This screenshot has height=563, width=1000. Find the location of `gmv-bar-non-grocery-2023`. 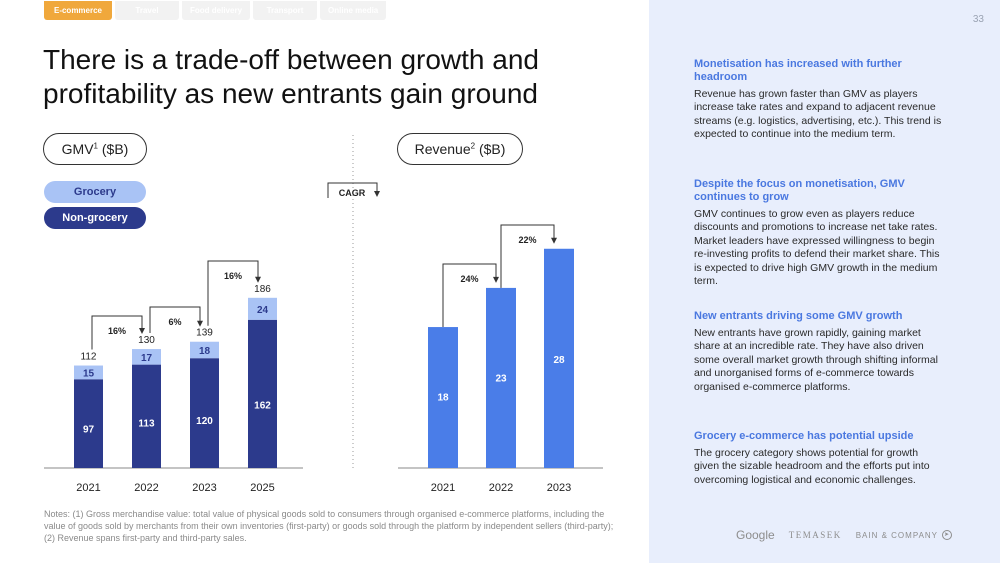

gmv-bar-non-grocery-2023 is located at coordinates (204, 413).